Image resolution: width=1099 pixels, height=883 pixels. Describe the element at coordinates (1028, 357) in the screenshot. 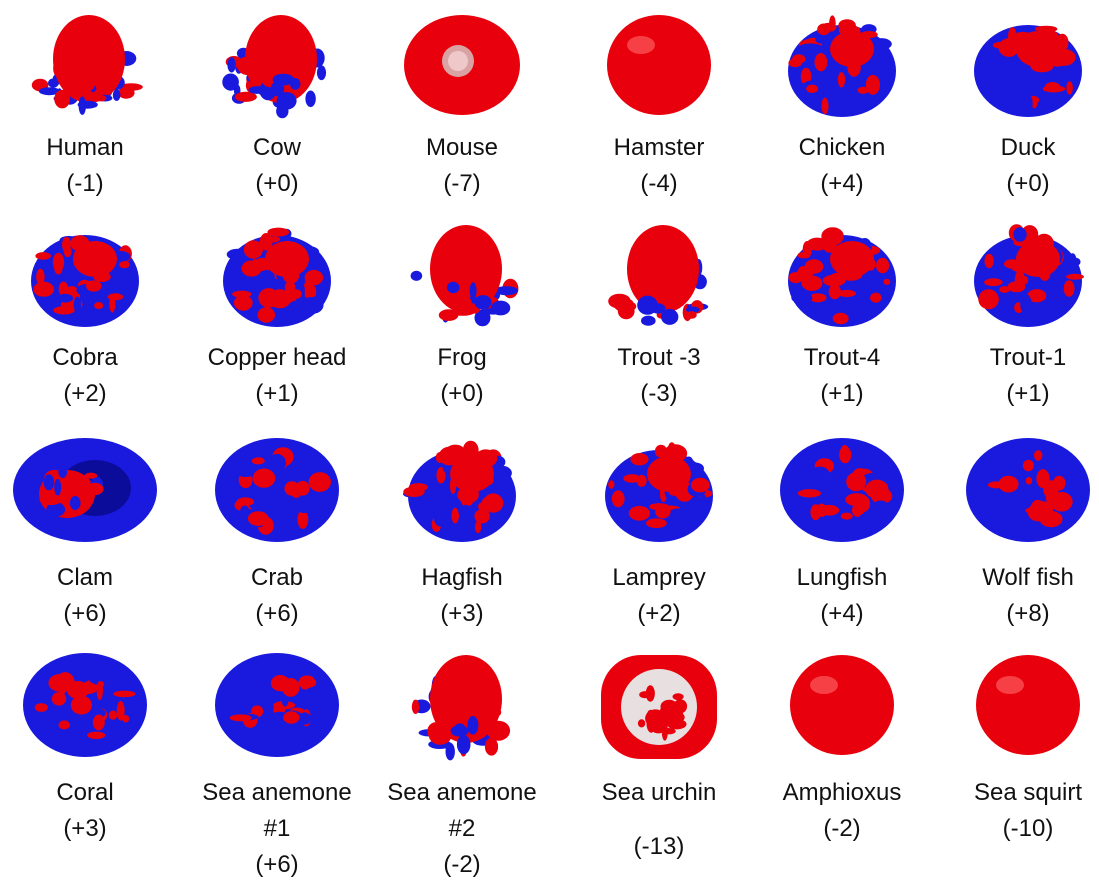

I see `organism-name: Trout-1` at that location.